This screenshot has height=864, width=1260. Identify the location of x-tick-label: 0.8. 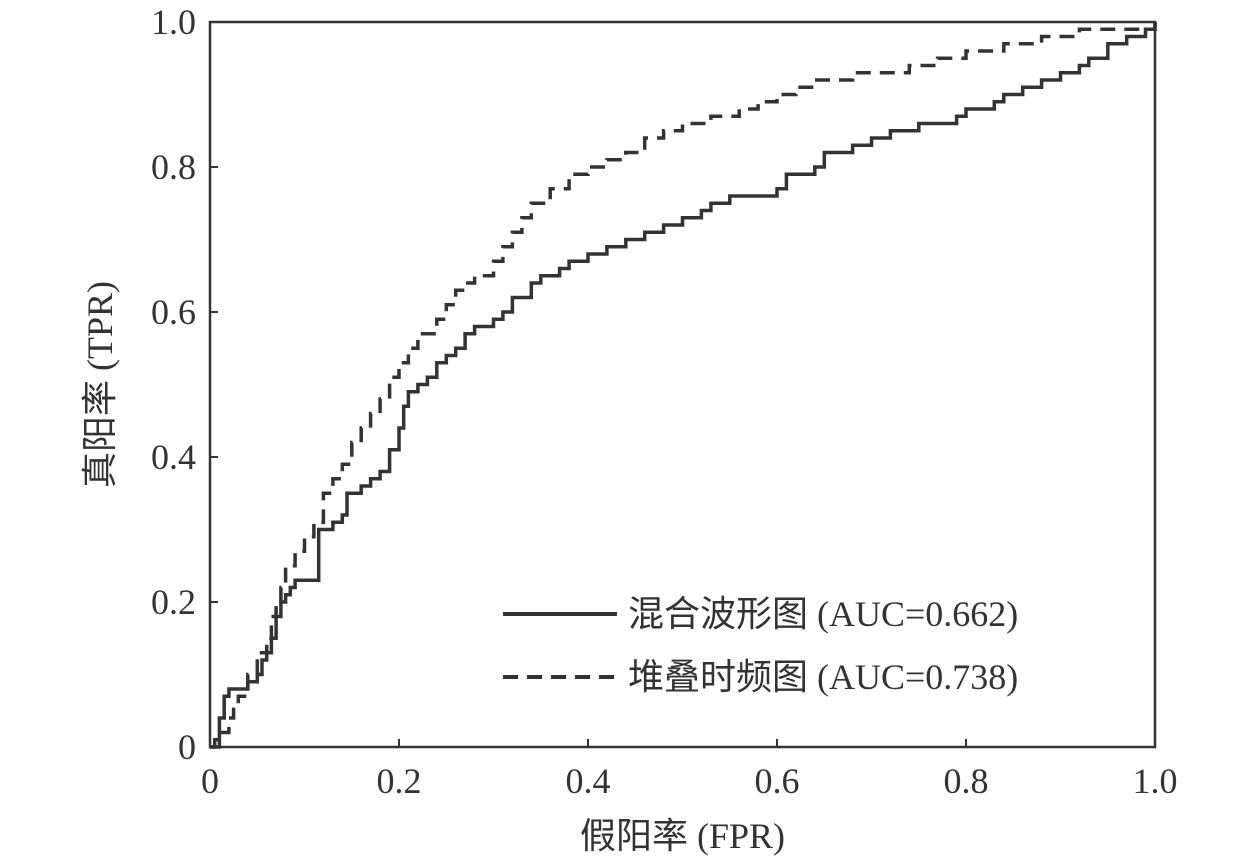
(966, 781).